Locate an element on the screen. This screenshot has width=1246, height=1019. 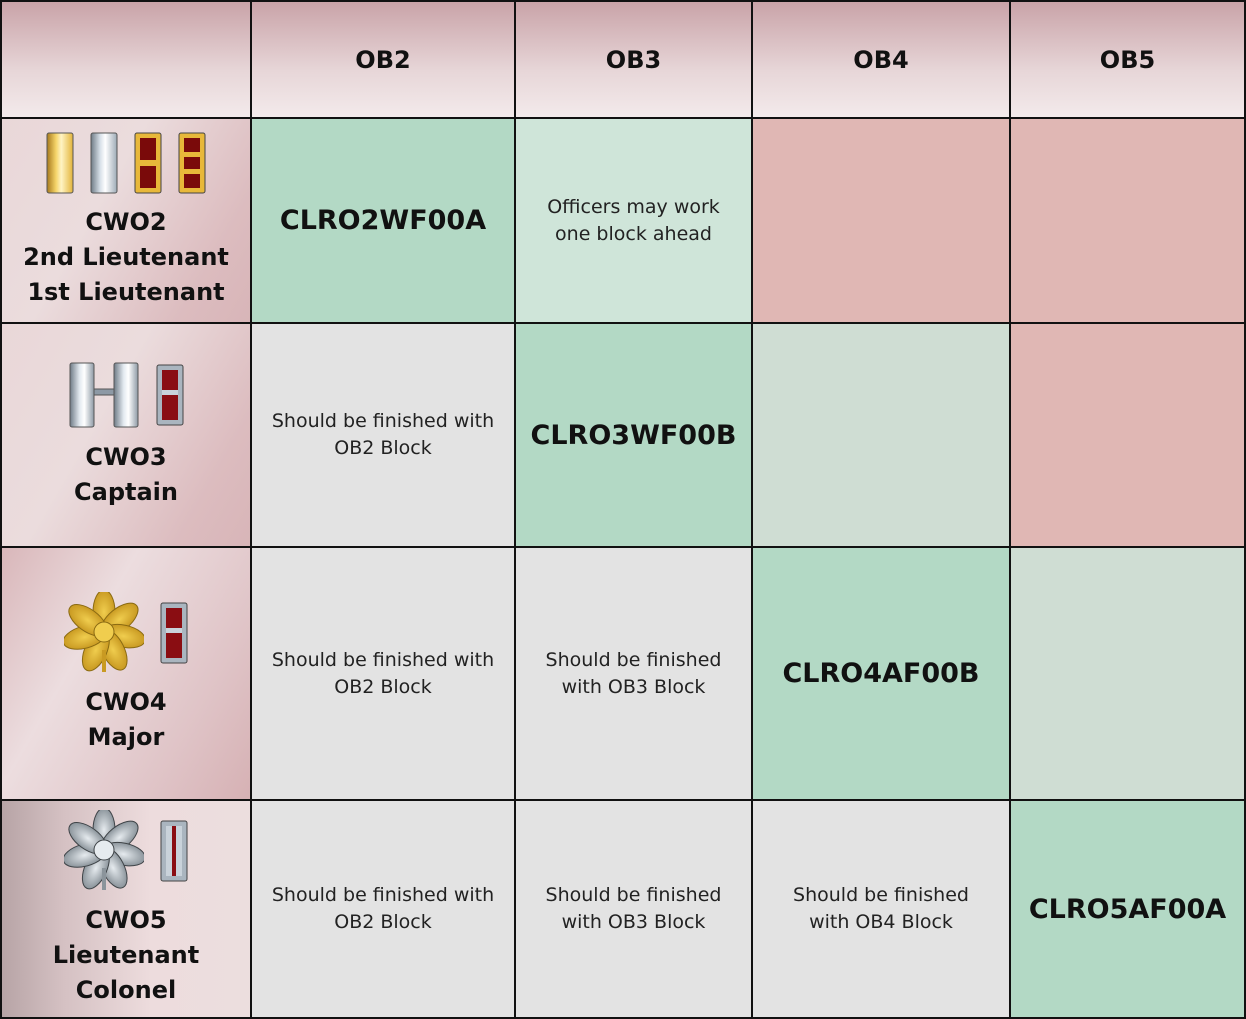
rank-title-line: Colonel is located at coordinates (126, 990).